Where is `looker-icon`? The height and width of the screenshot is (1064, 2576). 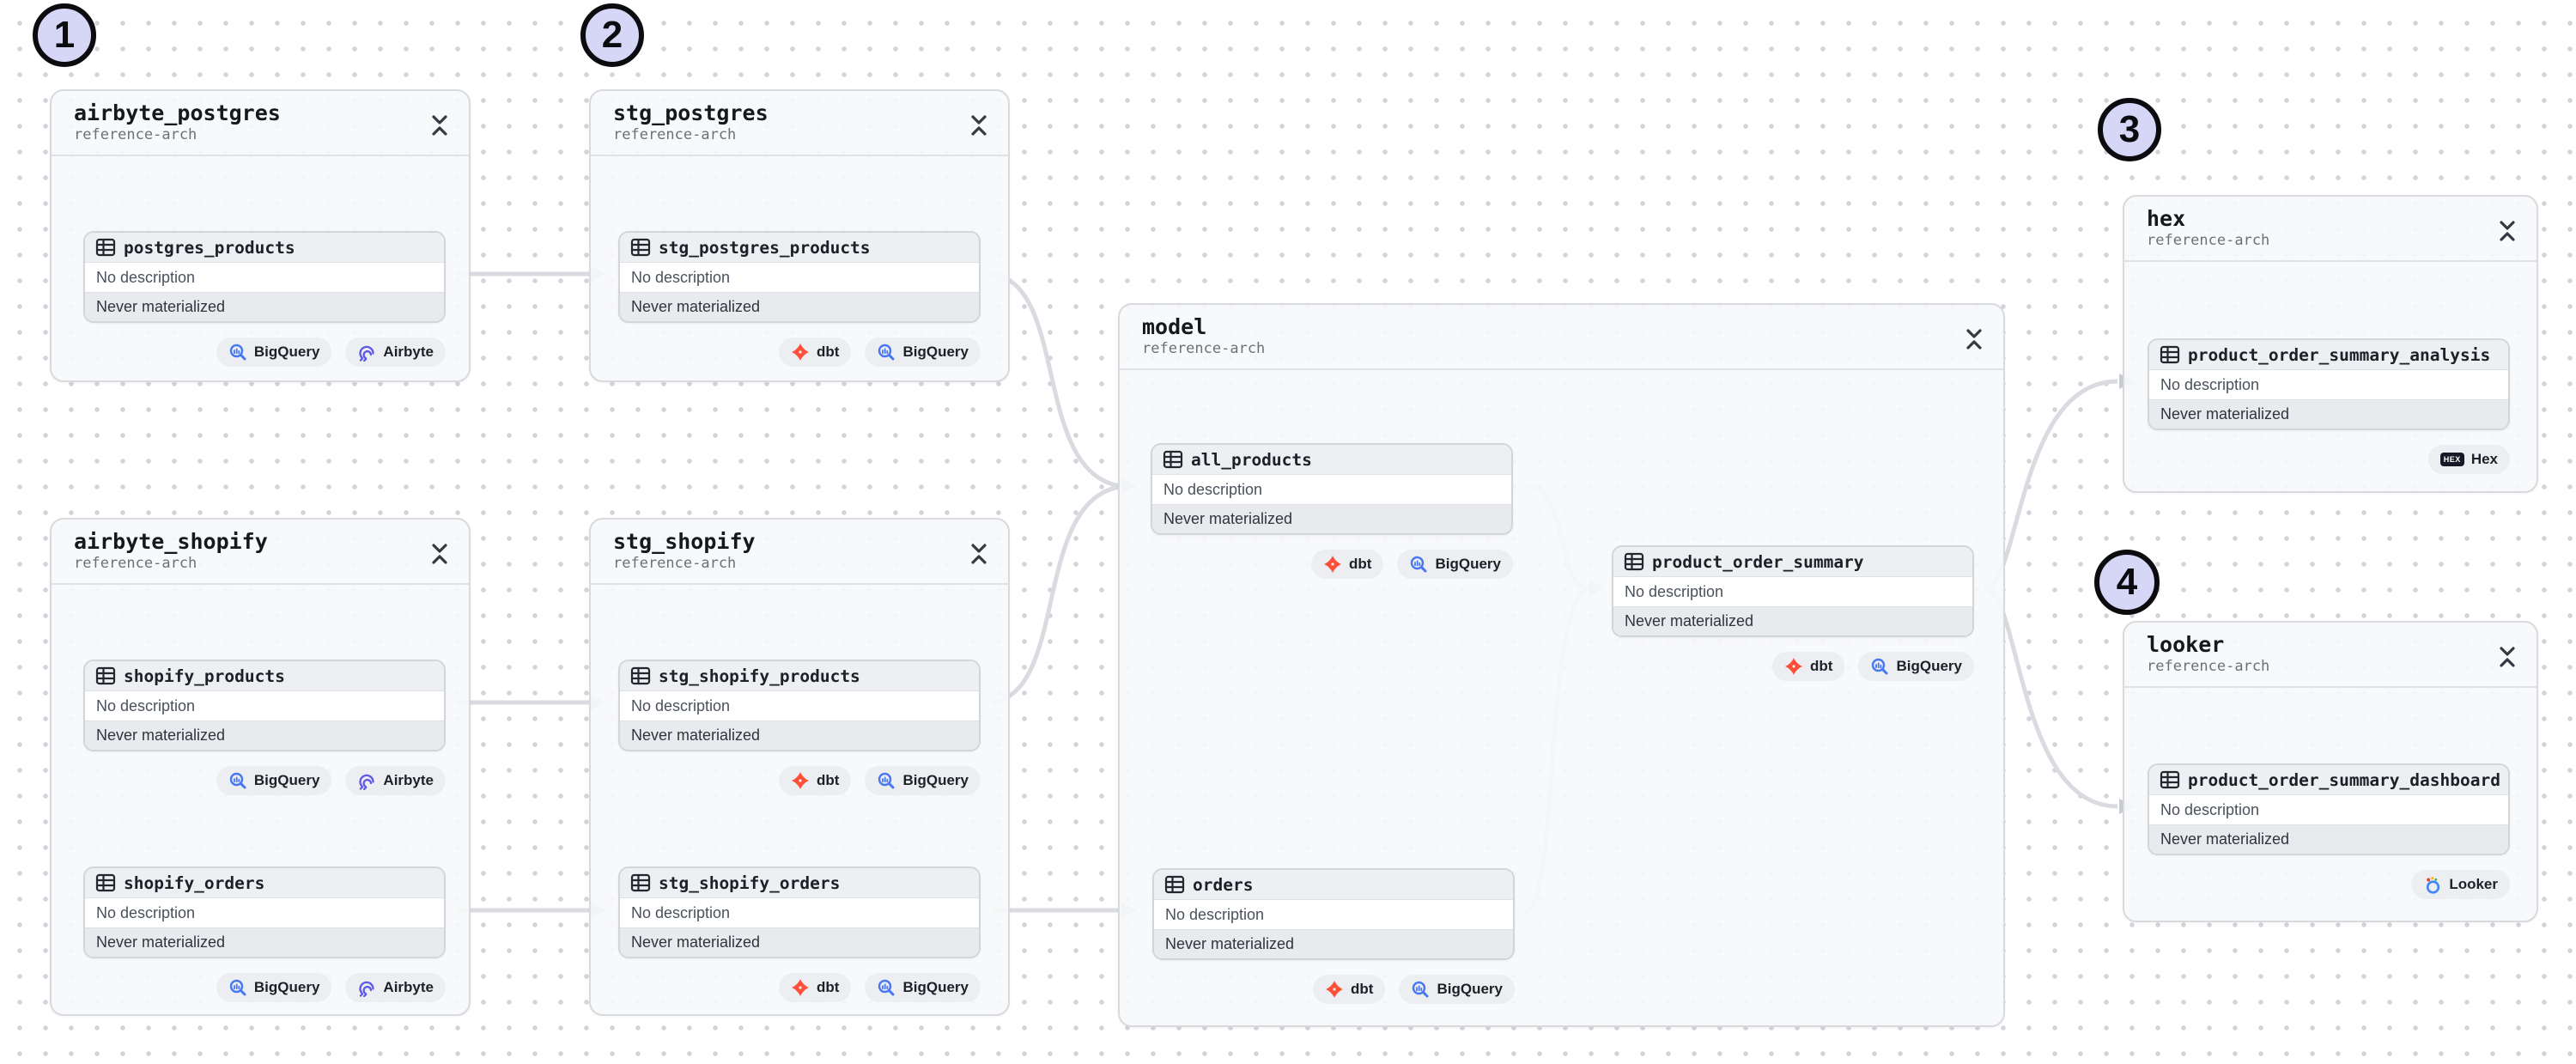 looker-icon is located at coordinates (2434, 885).